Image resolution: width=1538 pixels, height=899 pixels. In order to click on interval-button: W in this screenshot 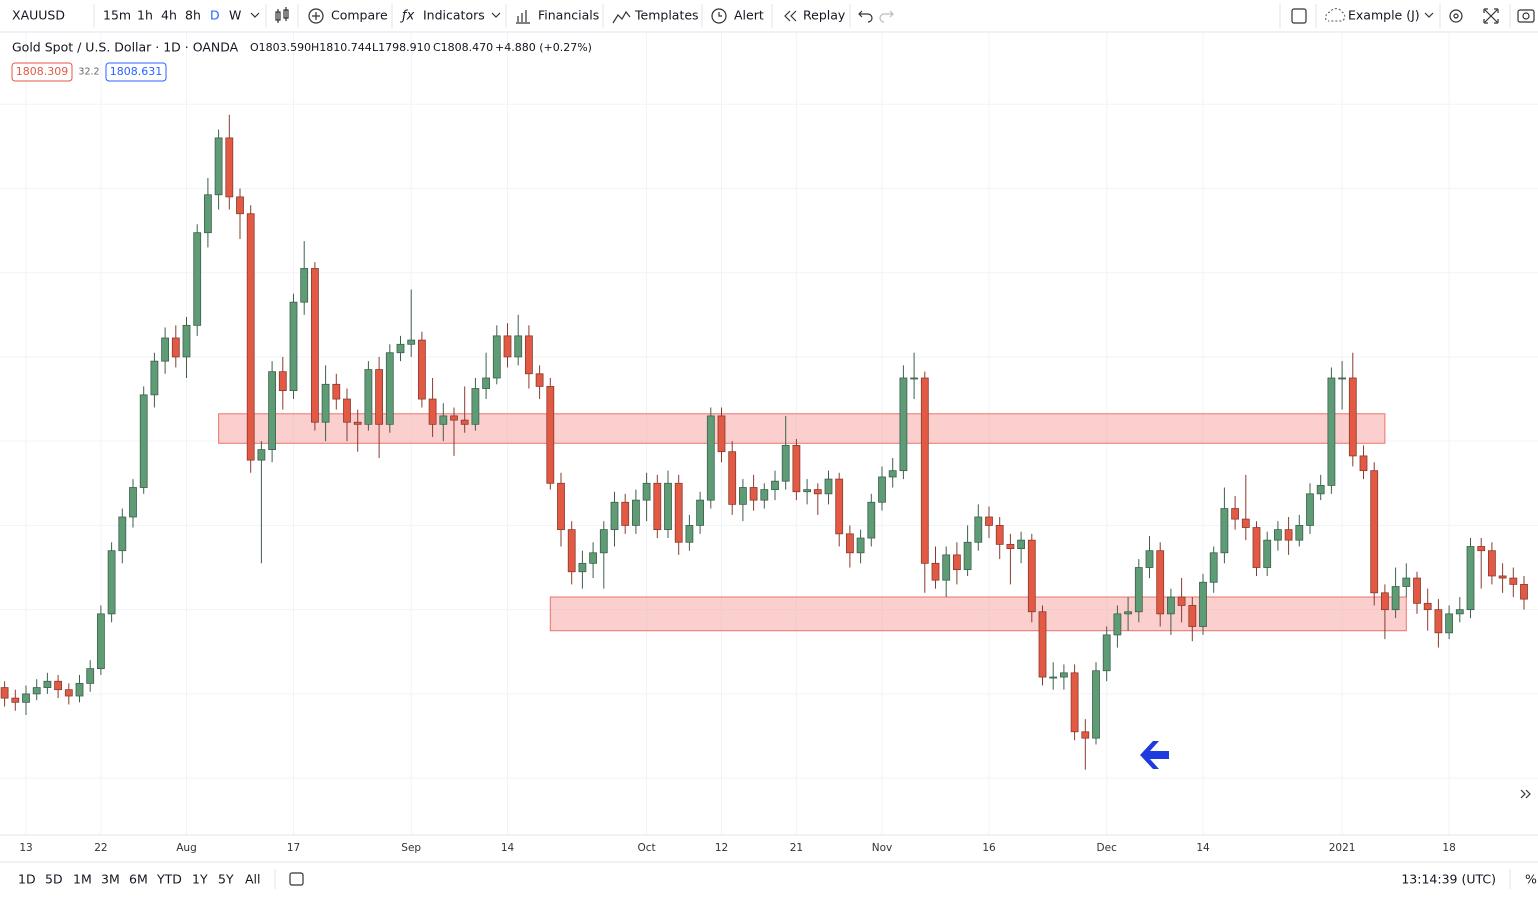, I will do `click(235, 15)`.